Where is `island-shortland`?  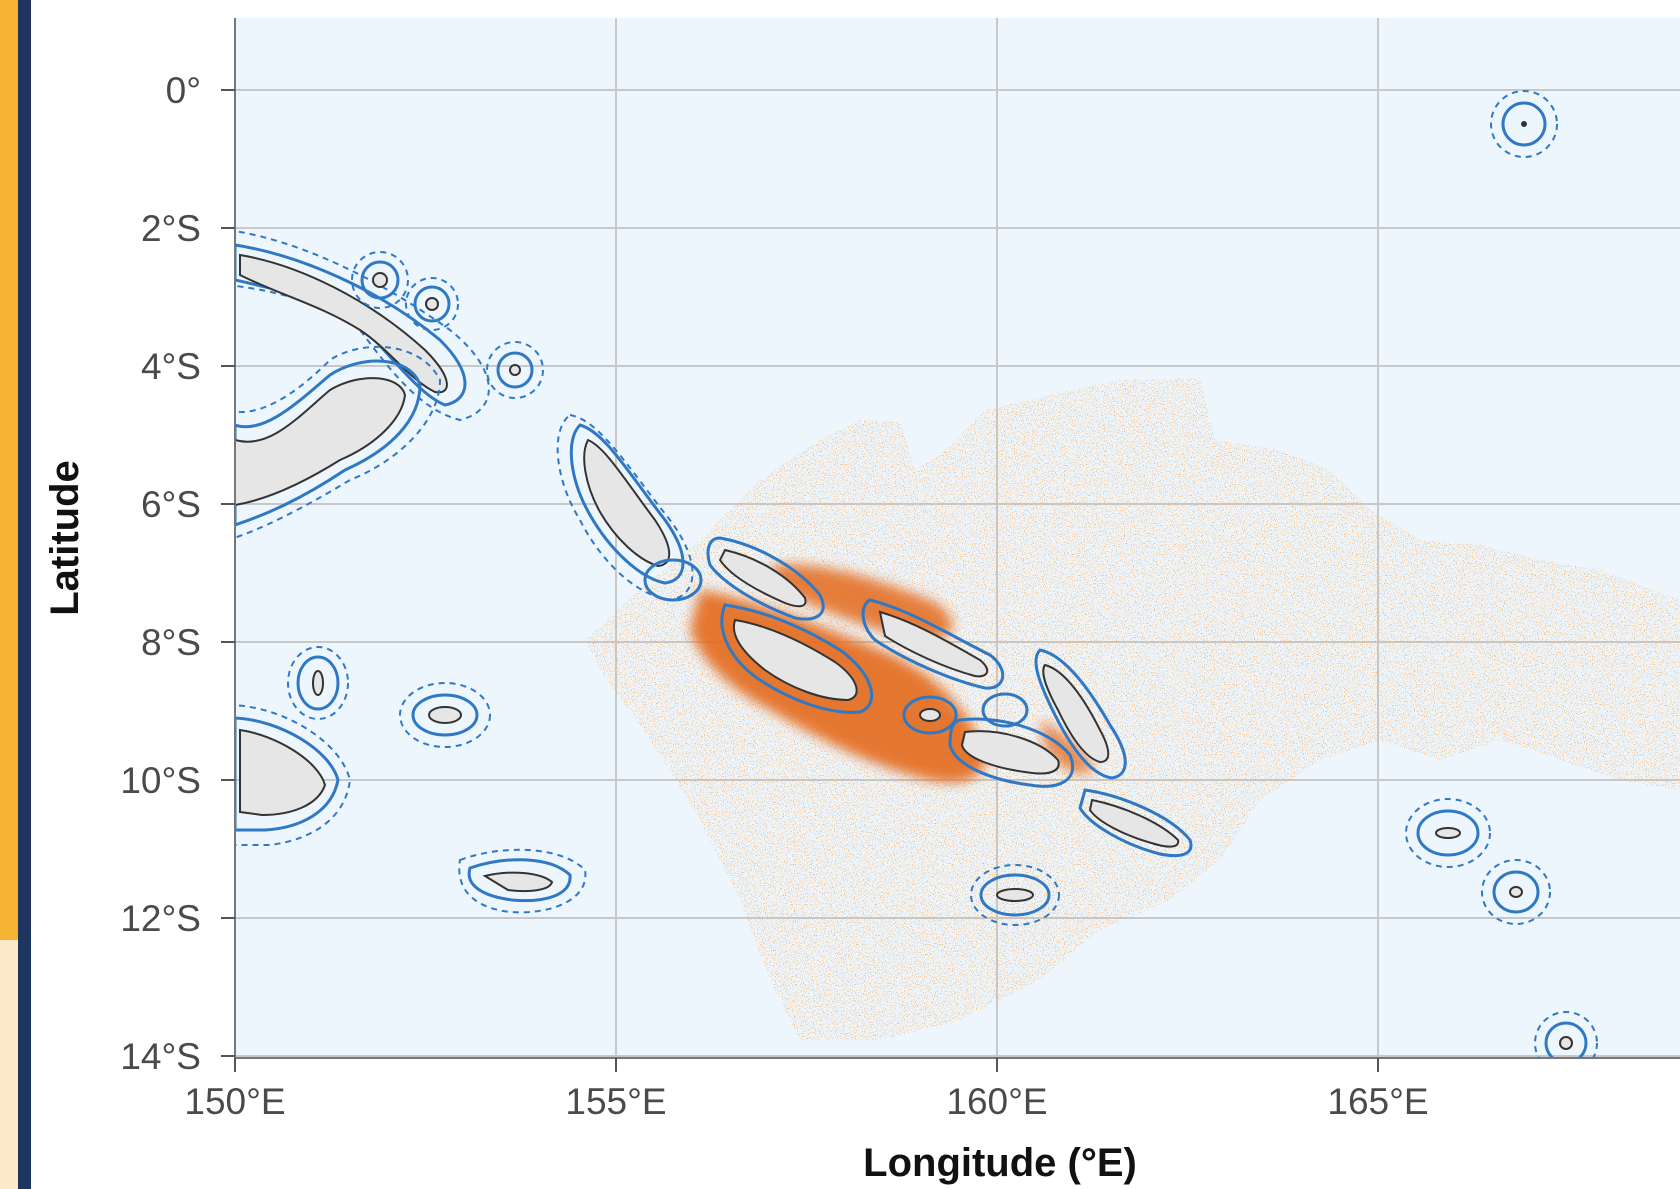 island-shortland is located at coordinates (673, 580).